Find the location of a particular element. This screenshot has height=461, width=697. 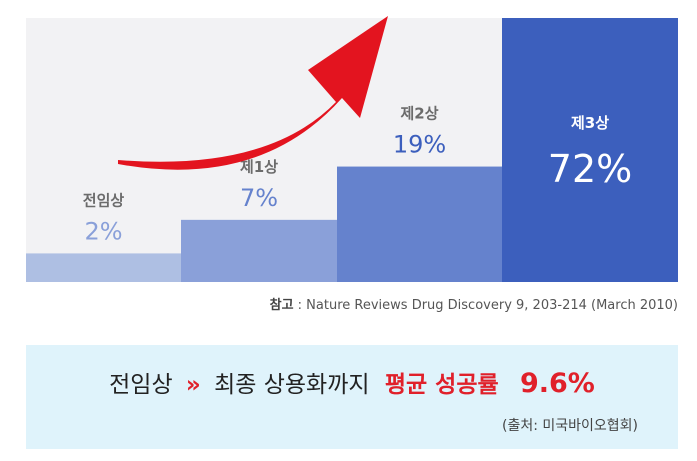

summary-to: 최종 상용화까지 is located at coordinates (292, 385).